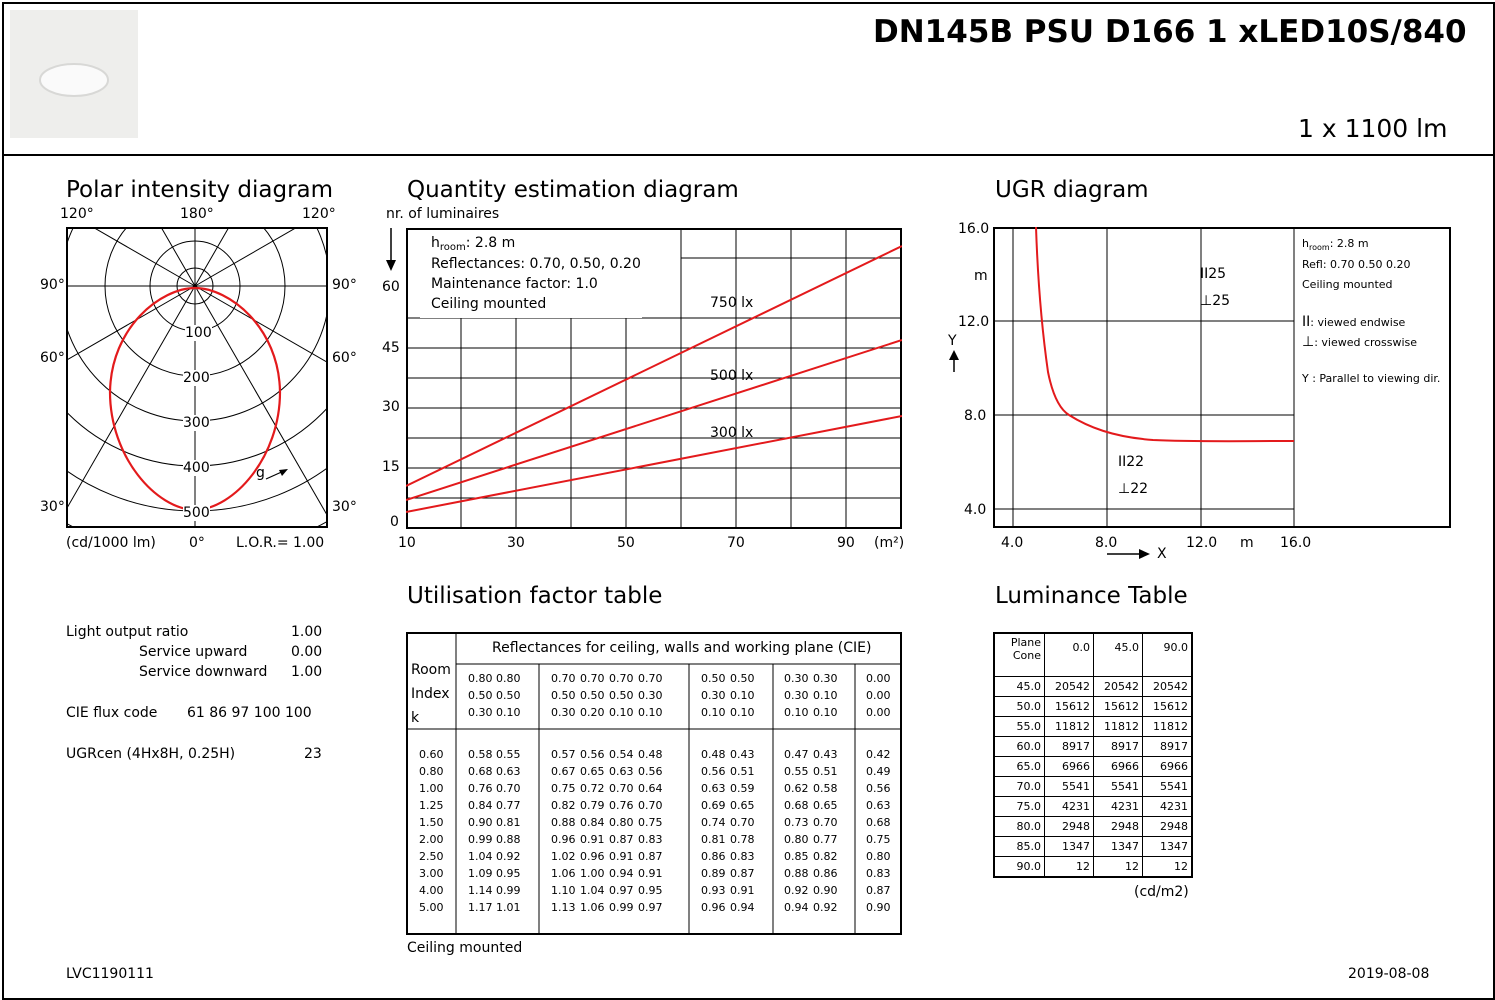 The height and width of the screenshot is (1000, 1495). Describe the element at coordinates (563, 856) in the screenshot. I see `utilisation-cell: 1.02` at that location.